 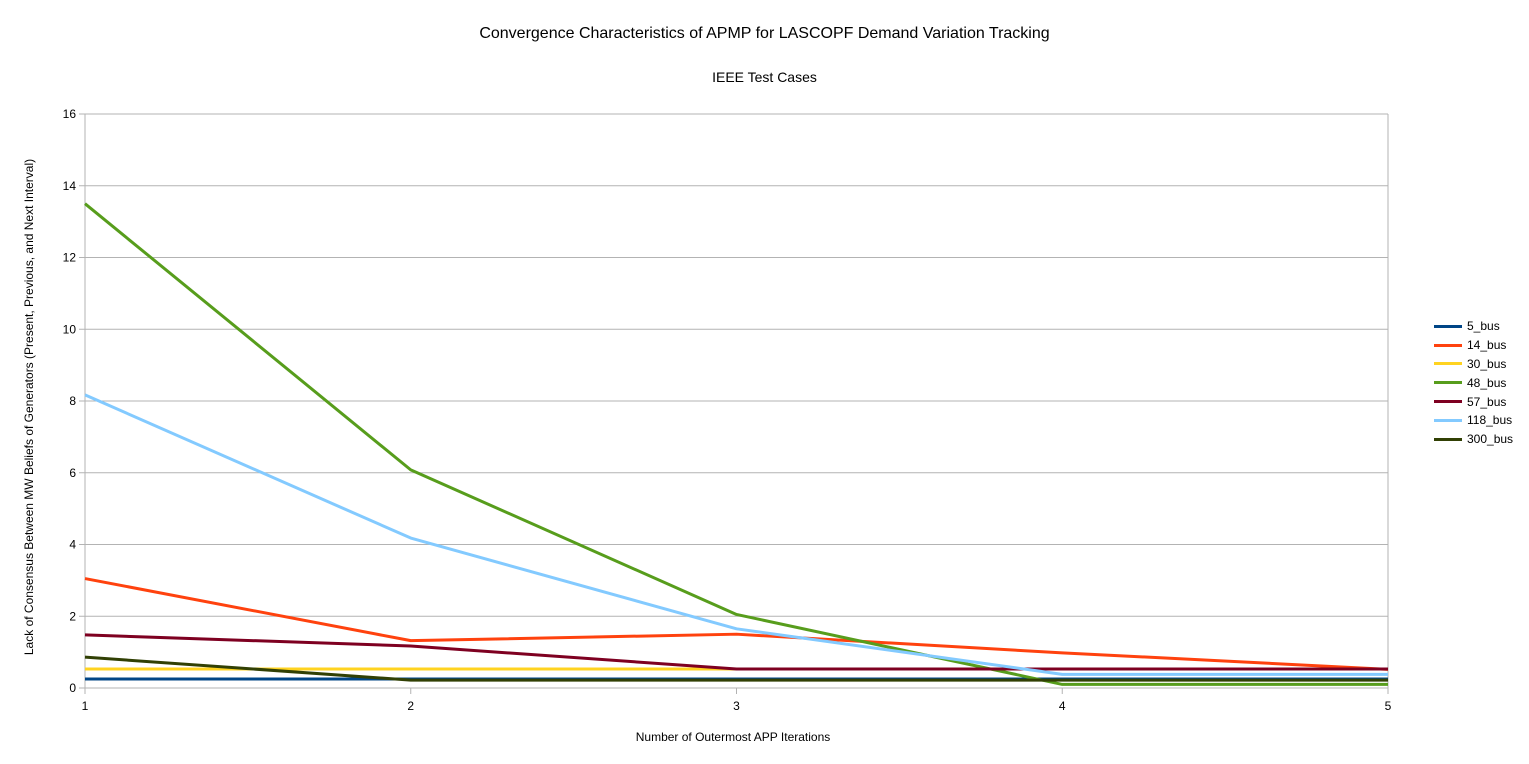 I want to click on legend-item-14_bus: 14_bus, so click(x=1473, y=345).